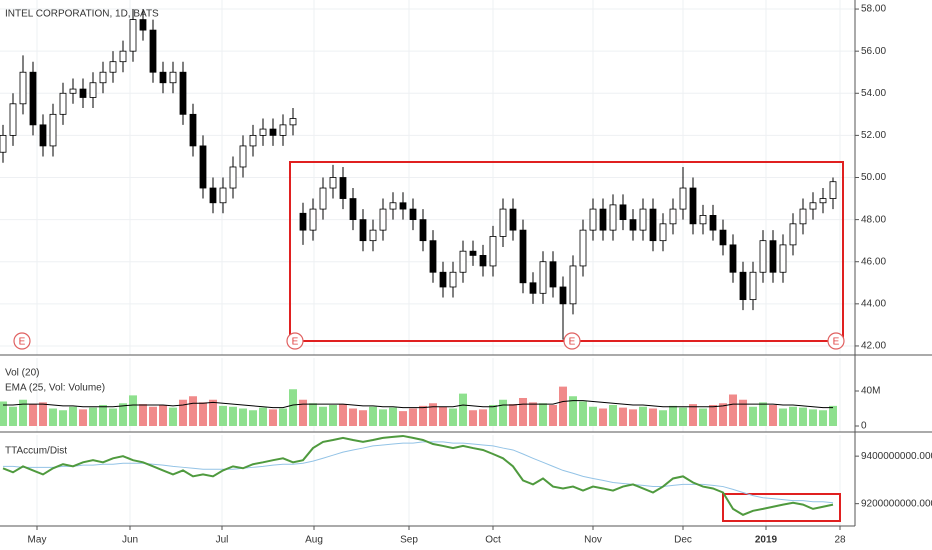  Describe the element at coordinates (840, 540) in the screenshot. I see `x-tick-label: 28` at that location.